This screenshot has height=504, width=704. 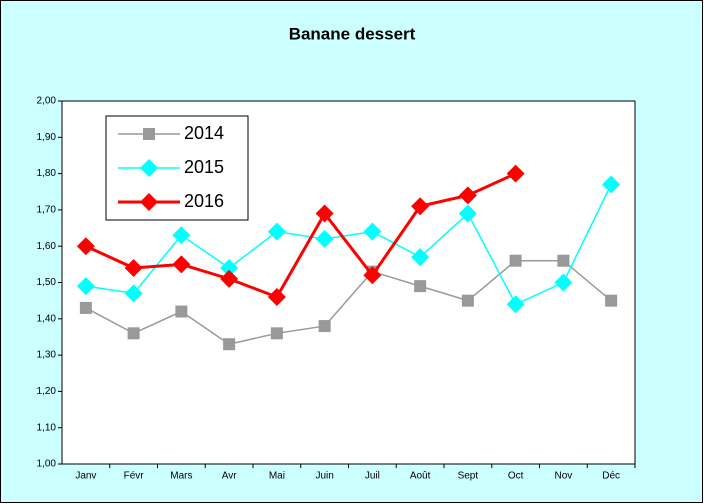 What do you see at coordinates (47, 318) in the screenshot?
I see `y-tick-label: 1,40` at bounding box center [47, 318].